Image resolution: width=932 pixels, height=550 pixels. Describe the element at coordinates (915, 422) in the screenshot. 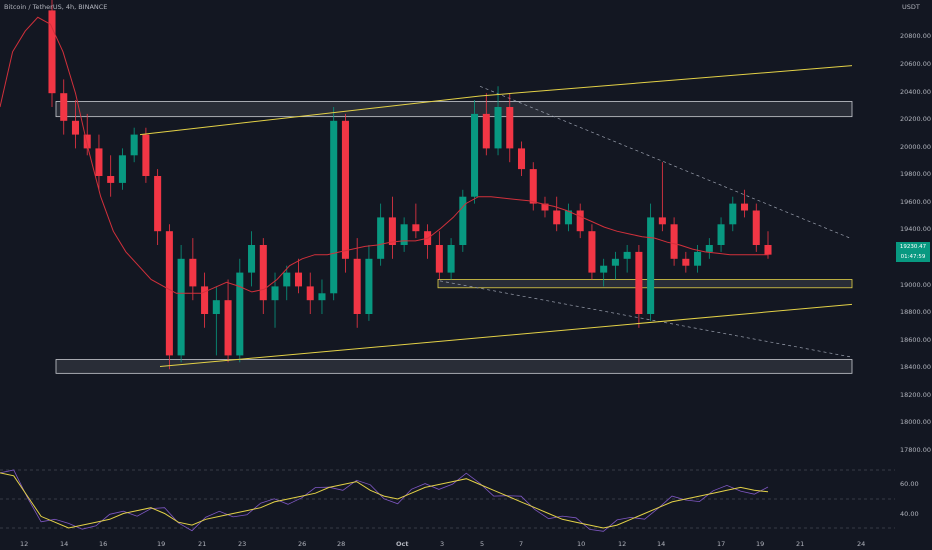

I see `price-tick: 18000.00` at that location.